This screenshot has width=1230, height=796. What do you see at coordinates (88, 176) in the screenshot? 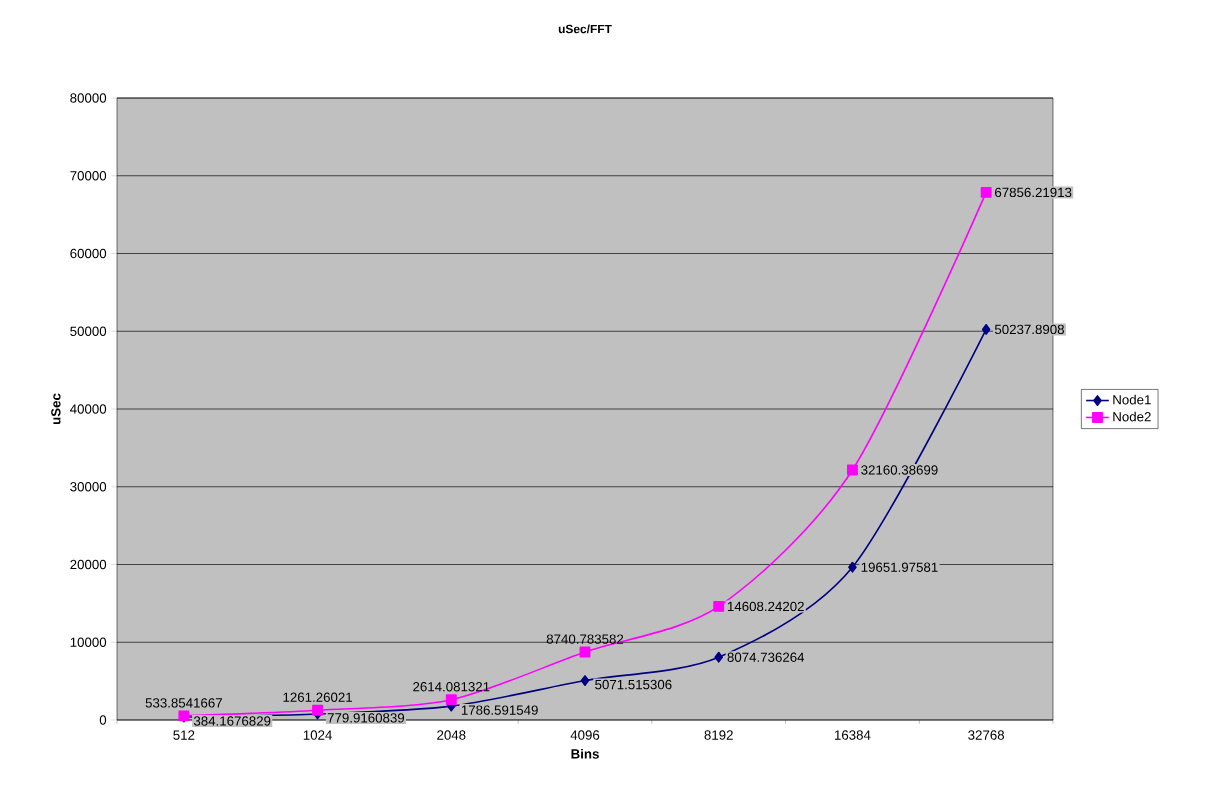
I see `y-tick-label: 70000` at bounding box center [88, 176].